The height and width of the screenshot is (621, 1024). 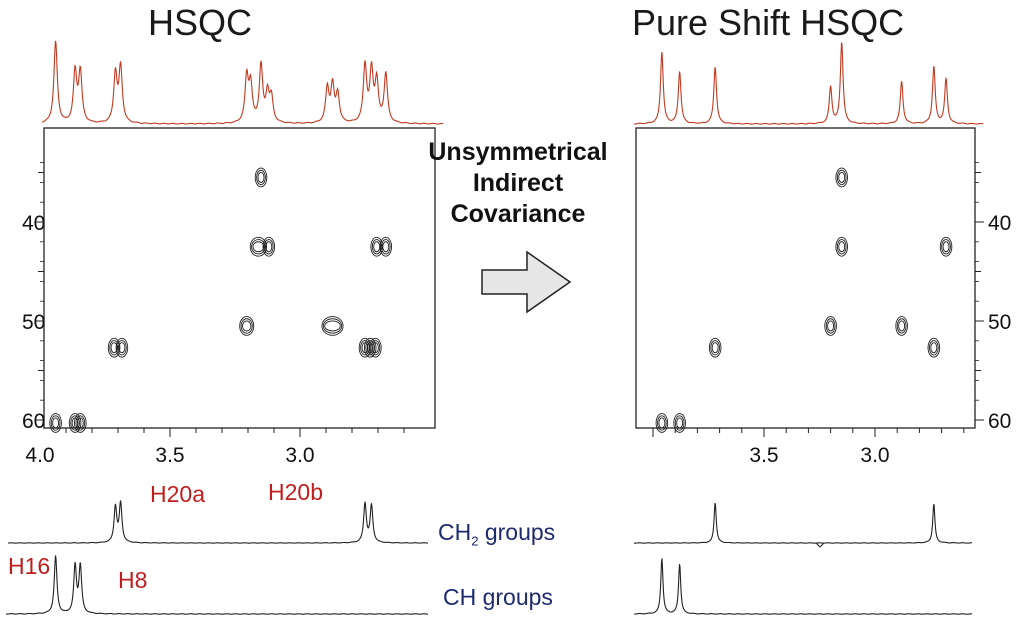 I want to click on label-ch2-suffix: groups, so click(x=517, y=532).